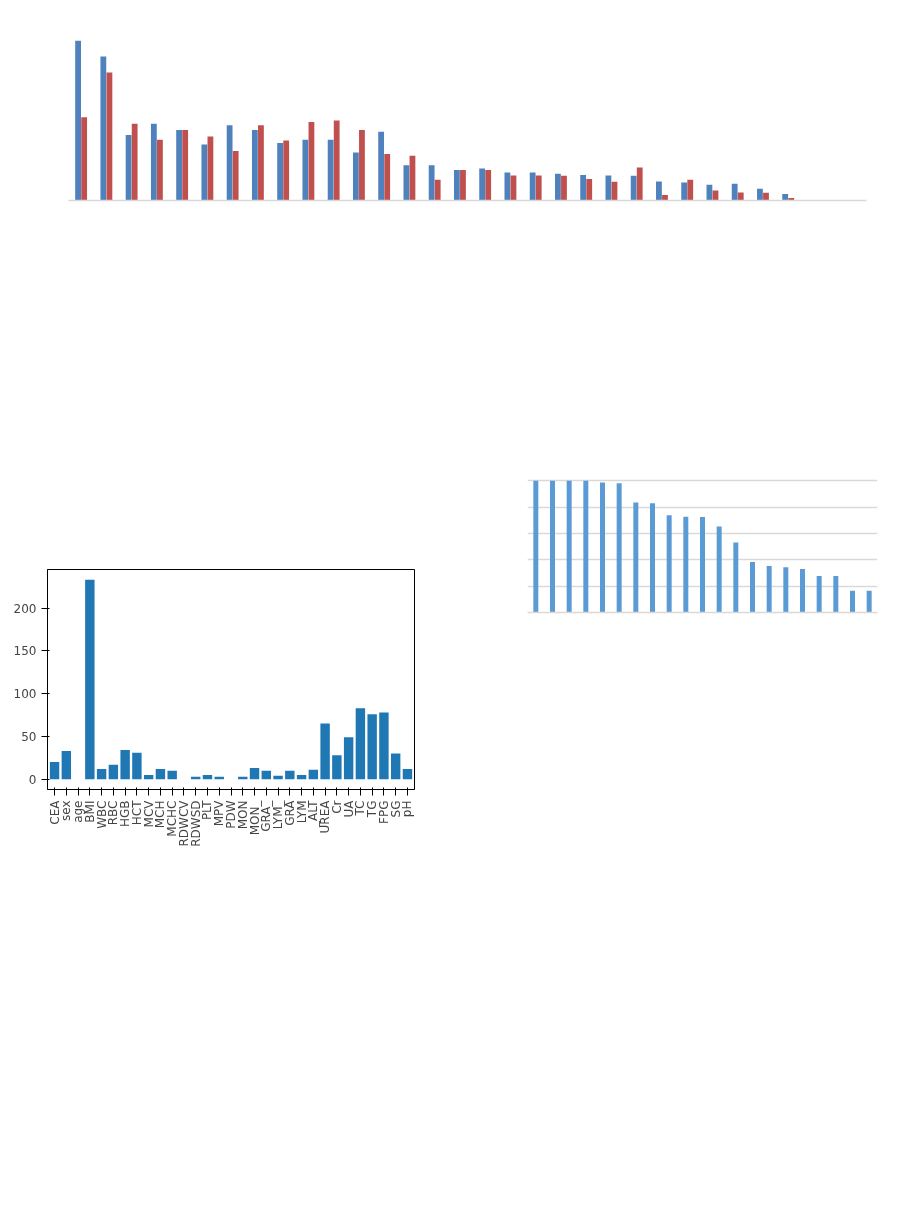  I want to click on x-tick-label: age, so click(78, 811).